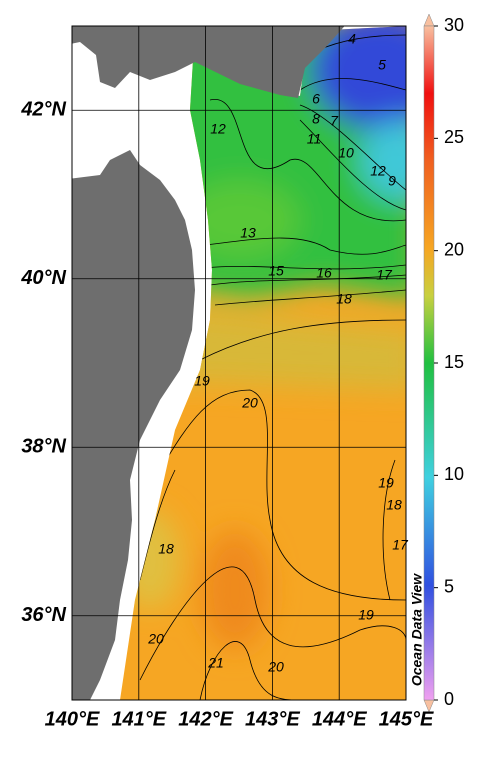 The height and width of the screenshot is (759, 480). Describe the element at coordinates (449, 699) in the screenshot. I see `colorbar-tick-label: 0` at that location.